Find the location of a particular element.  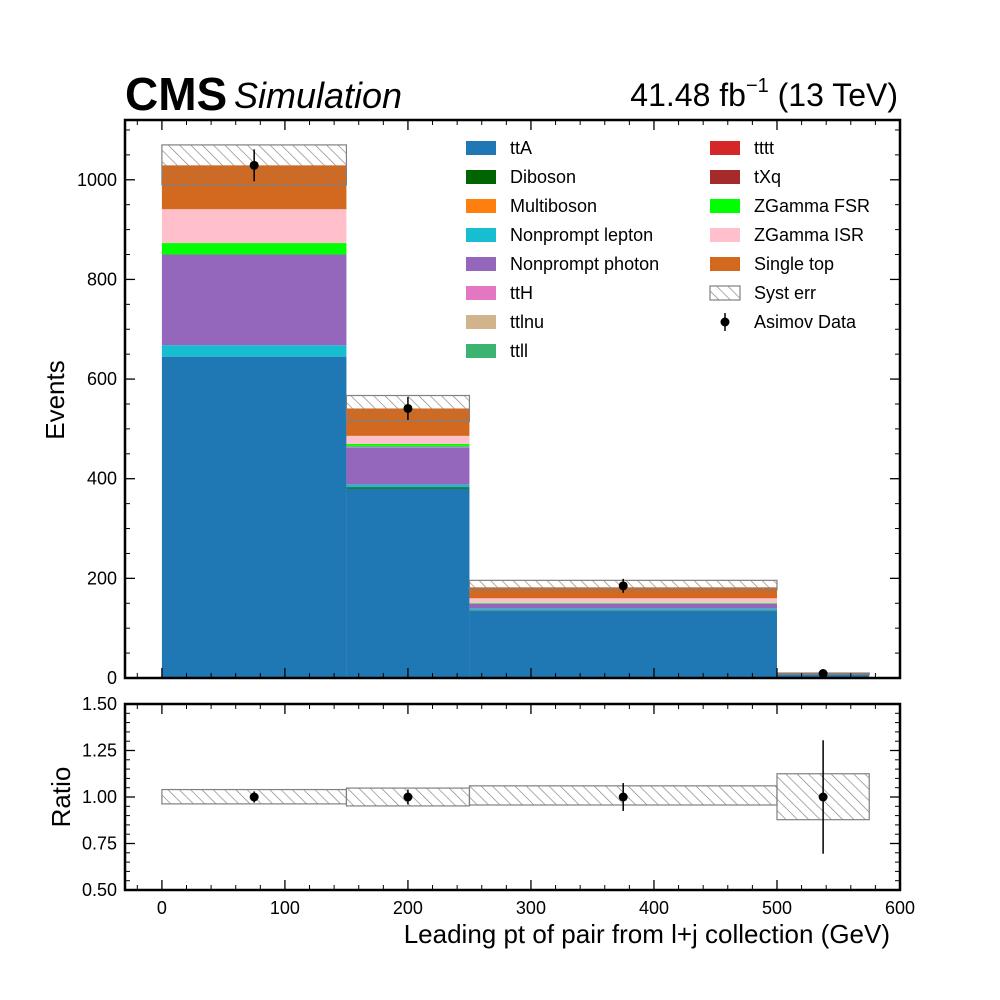

x-tick-label: 400 is located at coordinates (654, 908).